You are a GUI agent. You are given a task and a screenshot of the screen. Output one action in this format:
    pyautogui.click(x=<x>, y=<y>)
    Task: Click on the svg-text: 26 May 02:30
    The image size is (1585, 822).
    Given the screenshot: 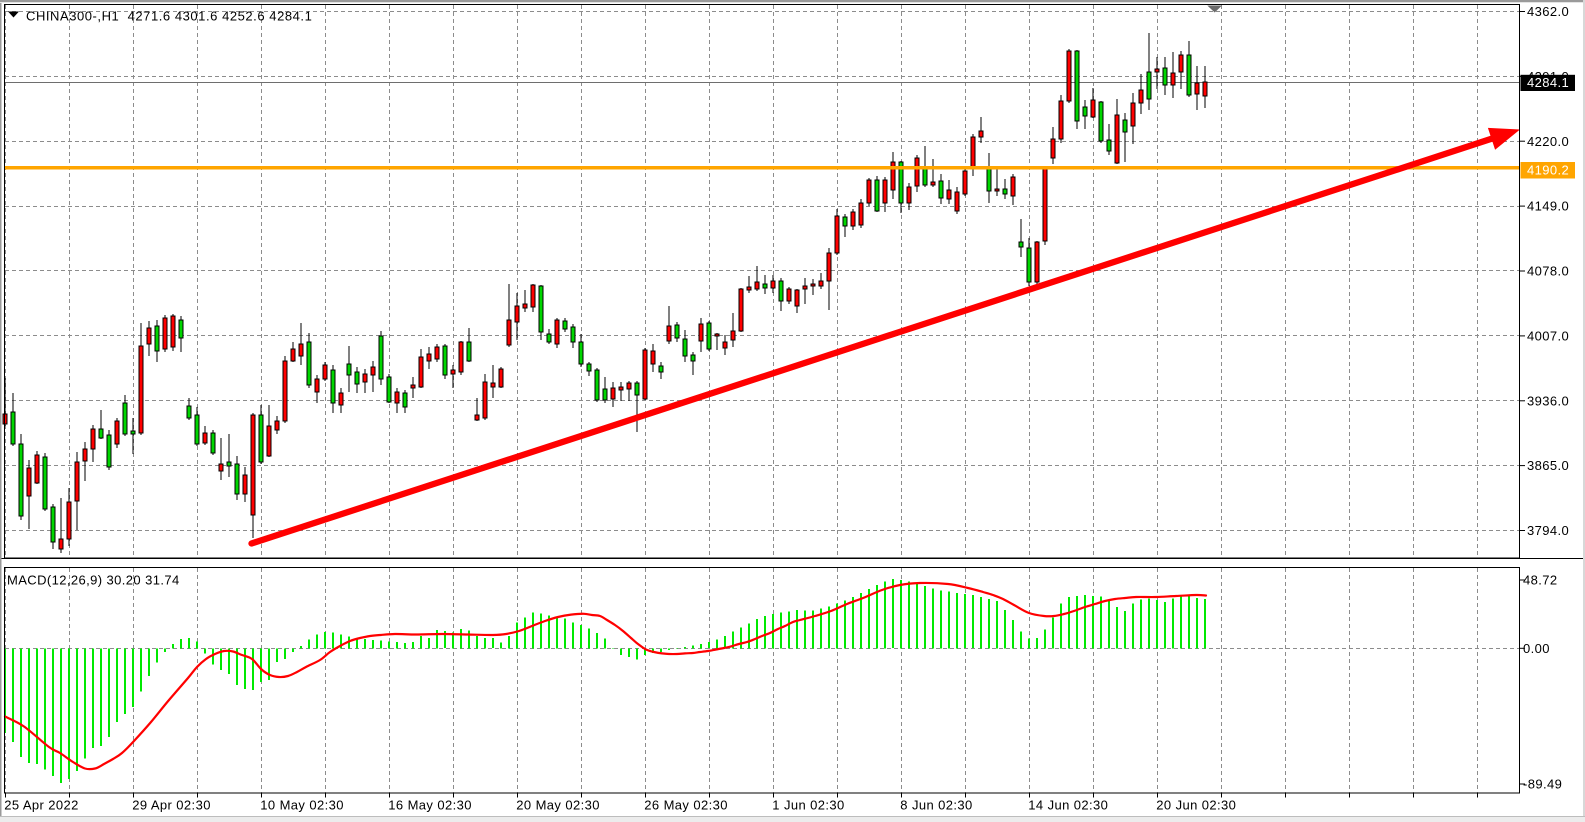 What is the action you would take?
    pyautogui.click(x=686, y=805)
    